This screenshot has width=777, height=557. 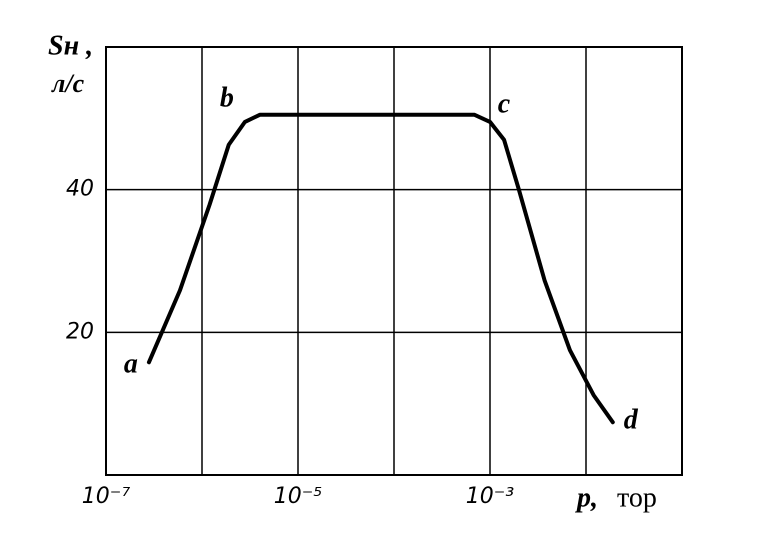 I want to click on point-label: a, so click(x=131, y=364).